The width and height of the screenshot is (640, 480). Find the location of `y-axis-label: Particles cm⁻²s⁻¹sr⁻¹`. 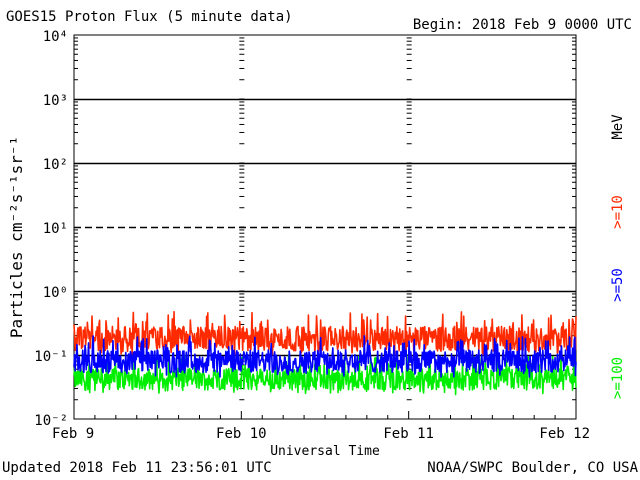

y-axis-label: Particles cm⁻²s⁻¹sr⁻¹ is located at coordinates (16, 237).